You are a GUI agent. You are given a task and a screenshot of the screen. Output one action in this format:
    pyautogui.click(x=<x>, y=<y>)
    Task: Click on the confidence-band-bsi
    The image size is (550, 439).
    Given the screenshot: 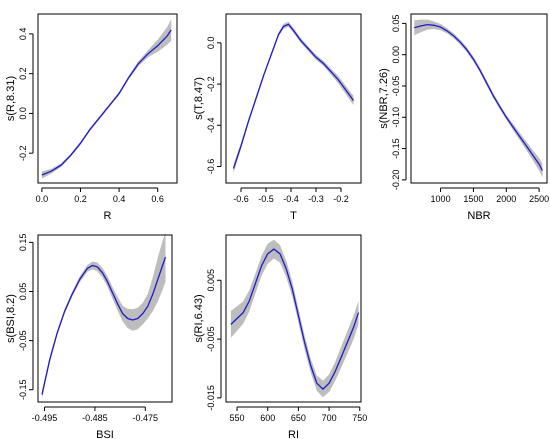 What is the action you would take?
    pyautogui.click(x=104, y=315)
    